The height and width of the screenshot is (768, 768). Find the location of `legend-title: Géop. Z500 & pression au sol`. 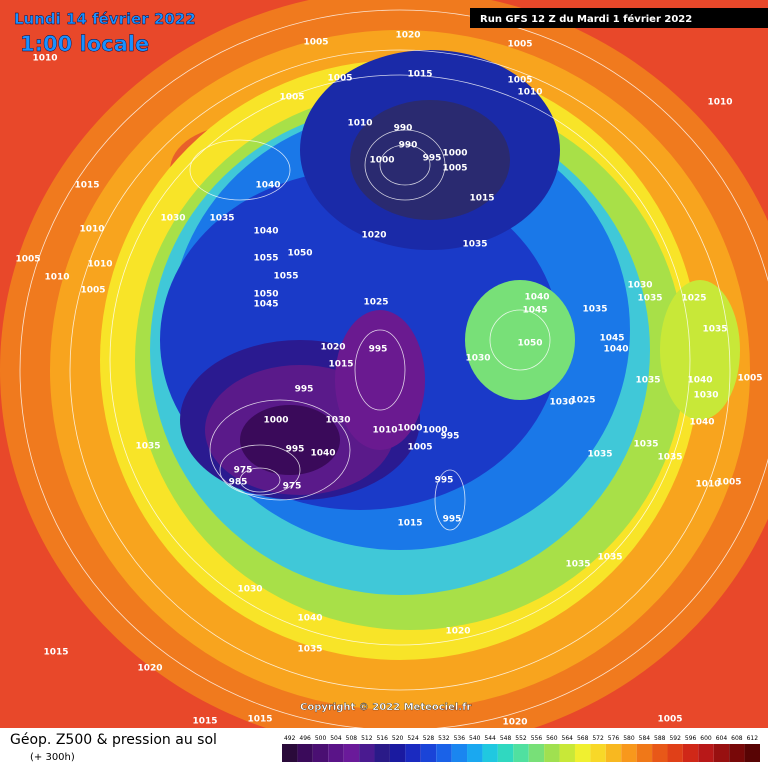

legend-title: Géop. Z500 & pression au sol is located at coordinates (113, 740).